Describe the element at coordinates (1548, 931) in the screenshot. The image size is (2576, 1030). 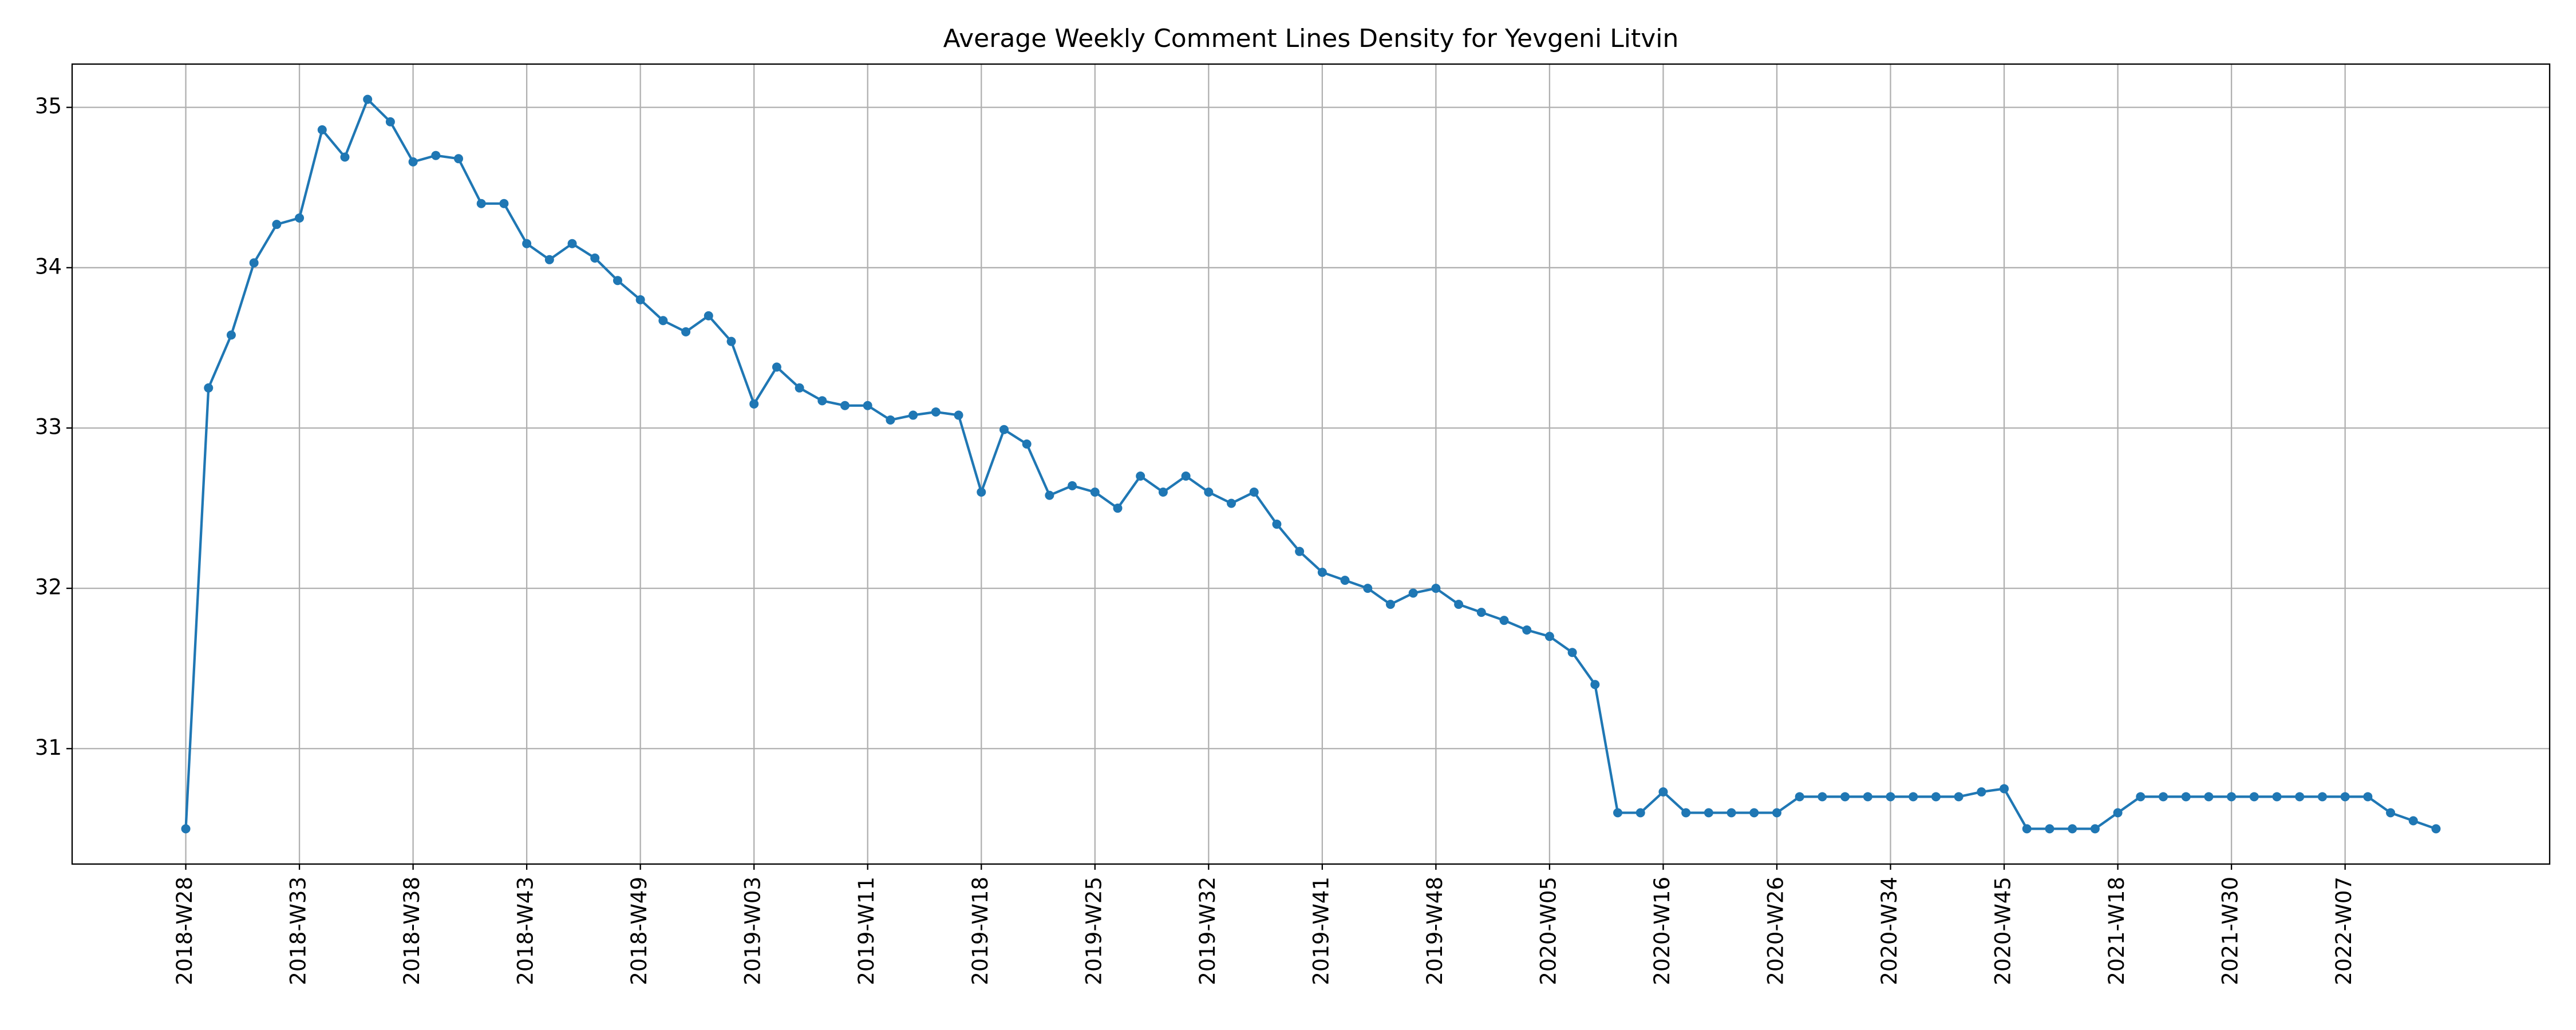
I see `x-tick-label: 2020-W05` at that location.